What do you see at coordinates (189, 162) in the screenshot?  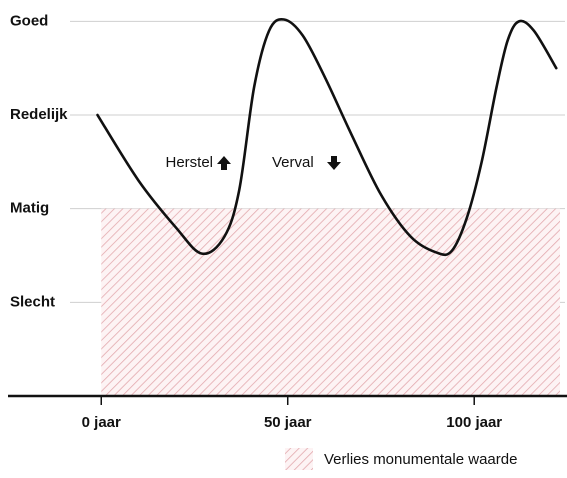 I see `annotation: Herstel` at bounding box center [189, 162].